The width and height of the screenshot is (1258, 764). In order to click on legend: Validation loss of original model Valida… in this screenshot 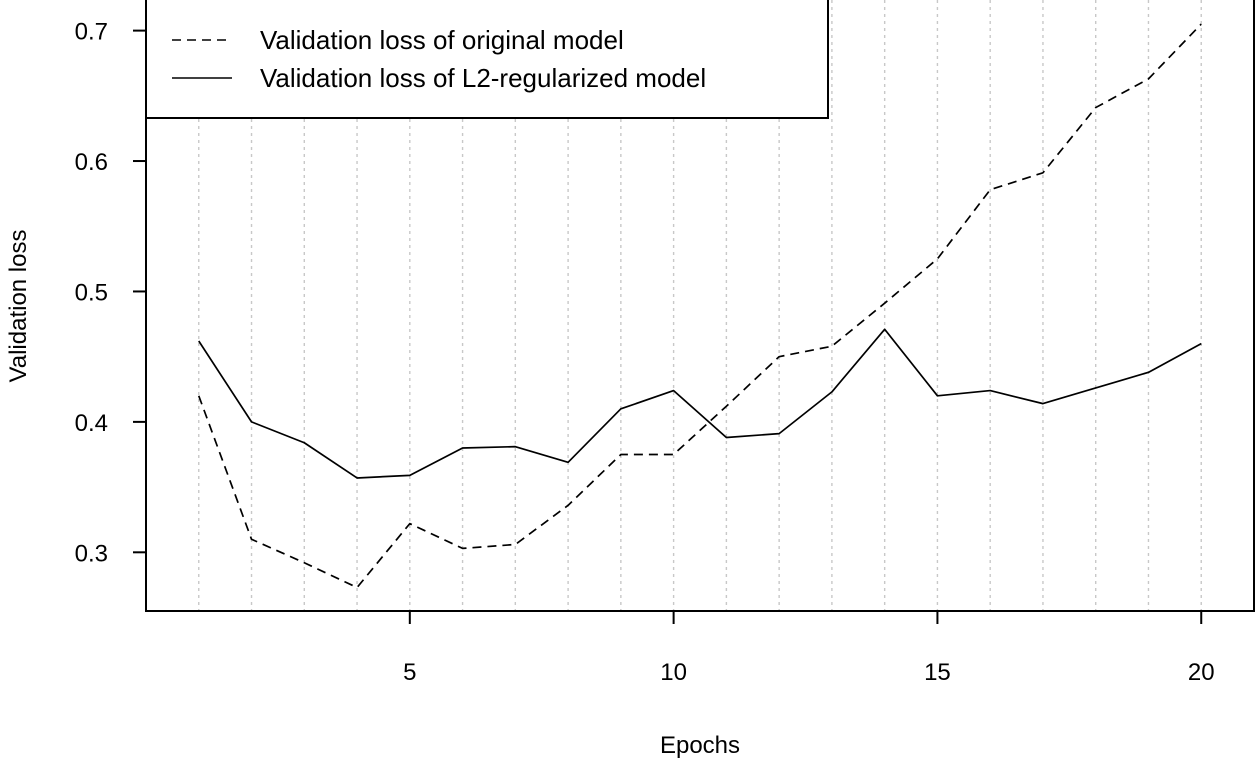, I will do `click(487, 59)`.